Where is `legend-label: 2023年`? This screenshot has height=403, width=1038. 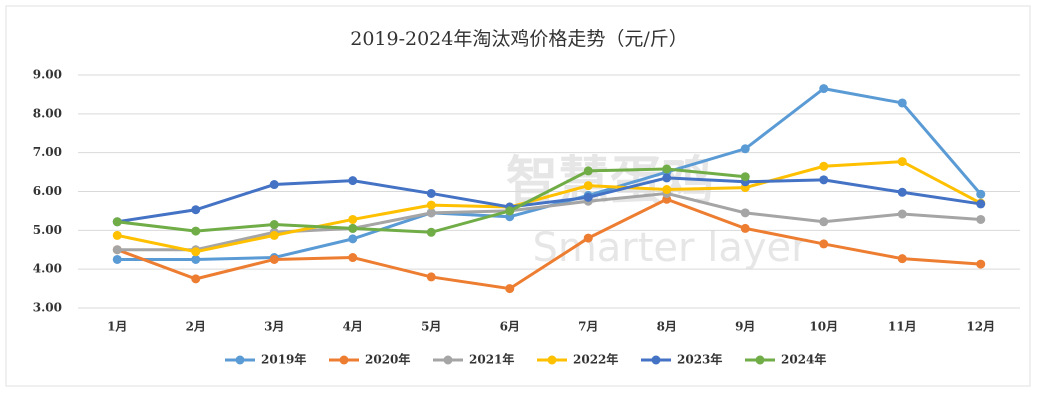
legend-label: 2023年 is located at coordinates (699, 359).